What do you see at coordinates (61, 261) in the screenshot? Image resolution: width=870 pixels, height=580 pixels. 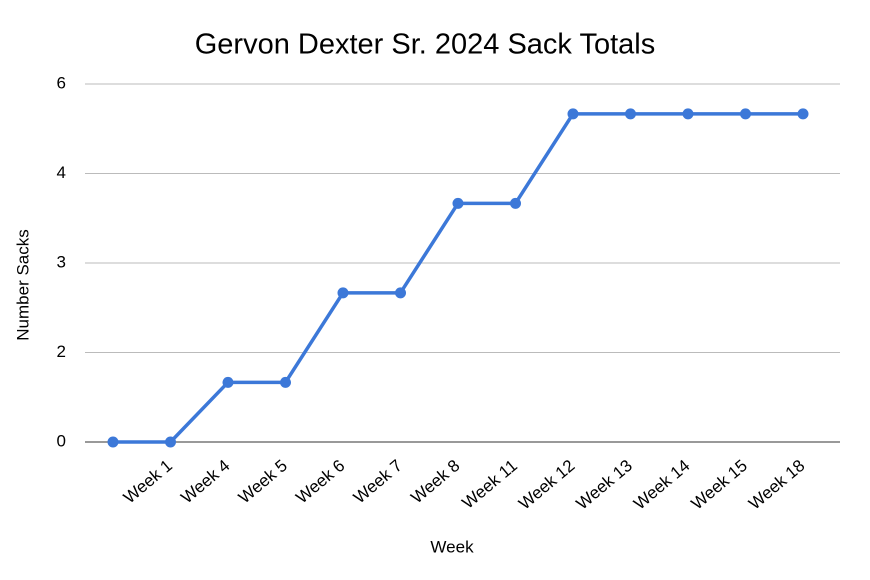 I see `y-tick-label: 3` at bounding box center [61, 261].